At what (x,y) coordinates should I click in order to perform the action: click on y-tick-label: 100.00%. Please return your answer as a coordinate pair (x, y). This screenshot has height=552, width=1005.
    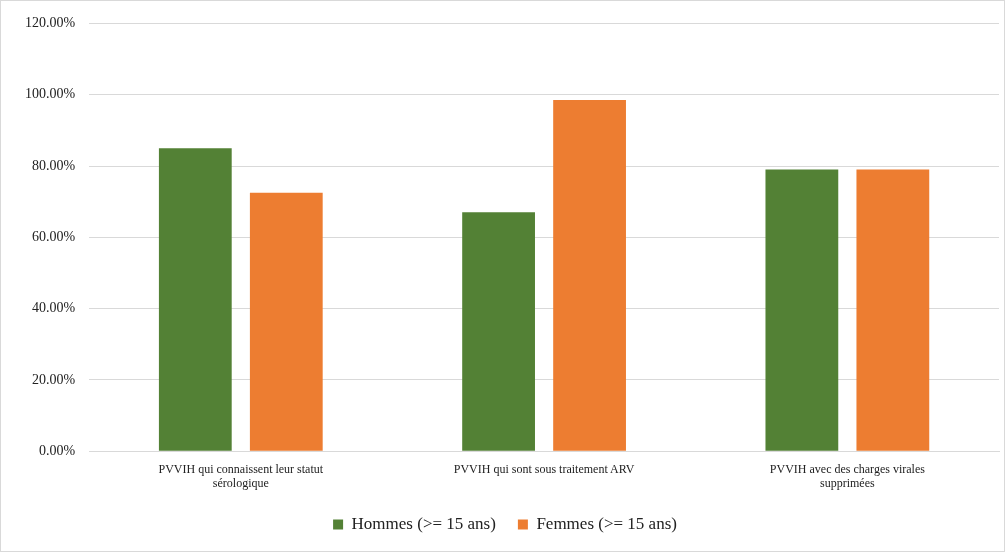
    Looking at the image, I should click on (50, 94).